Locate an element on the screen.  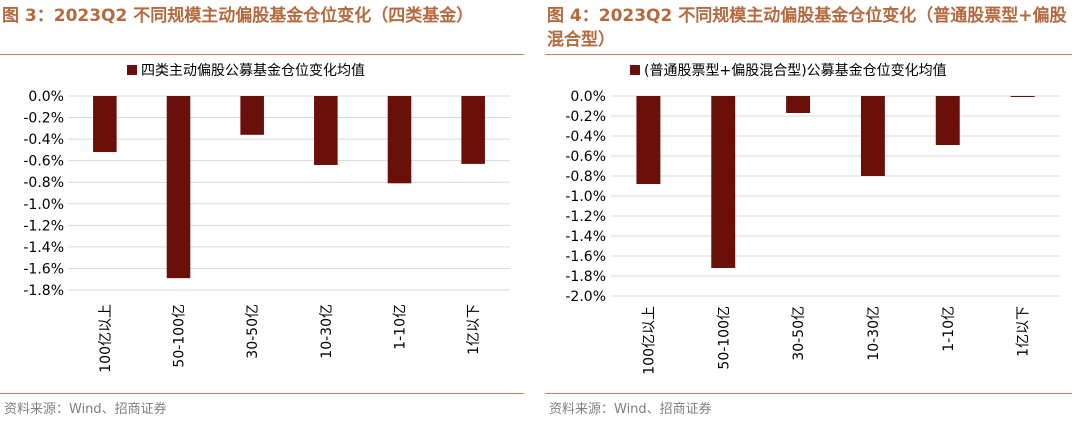
figure-4-bottom-rule is located at coordinates (808, 393).